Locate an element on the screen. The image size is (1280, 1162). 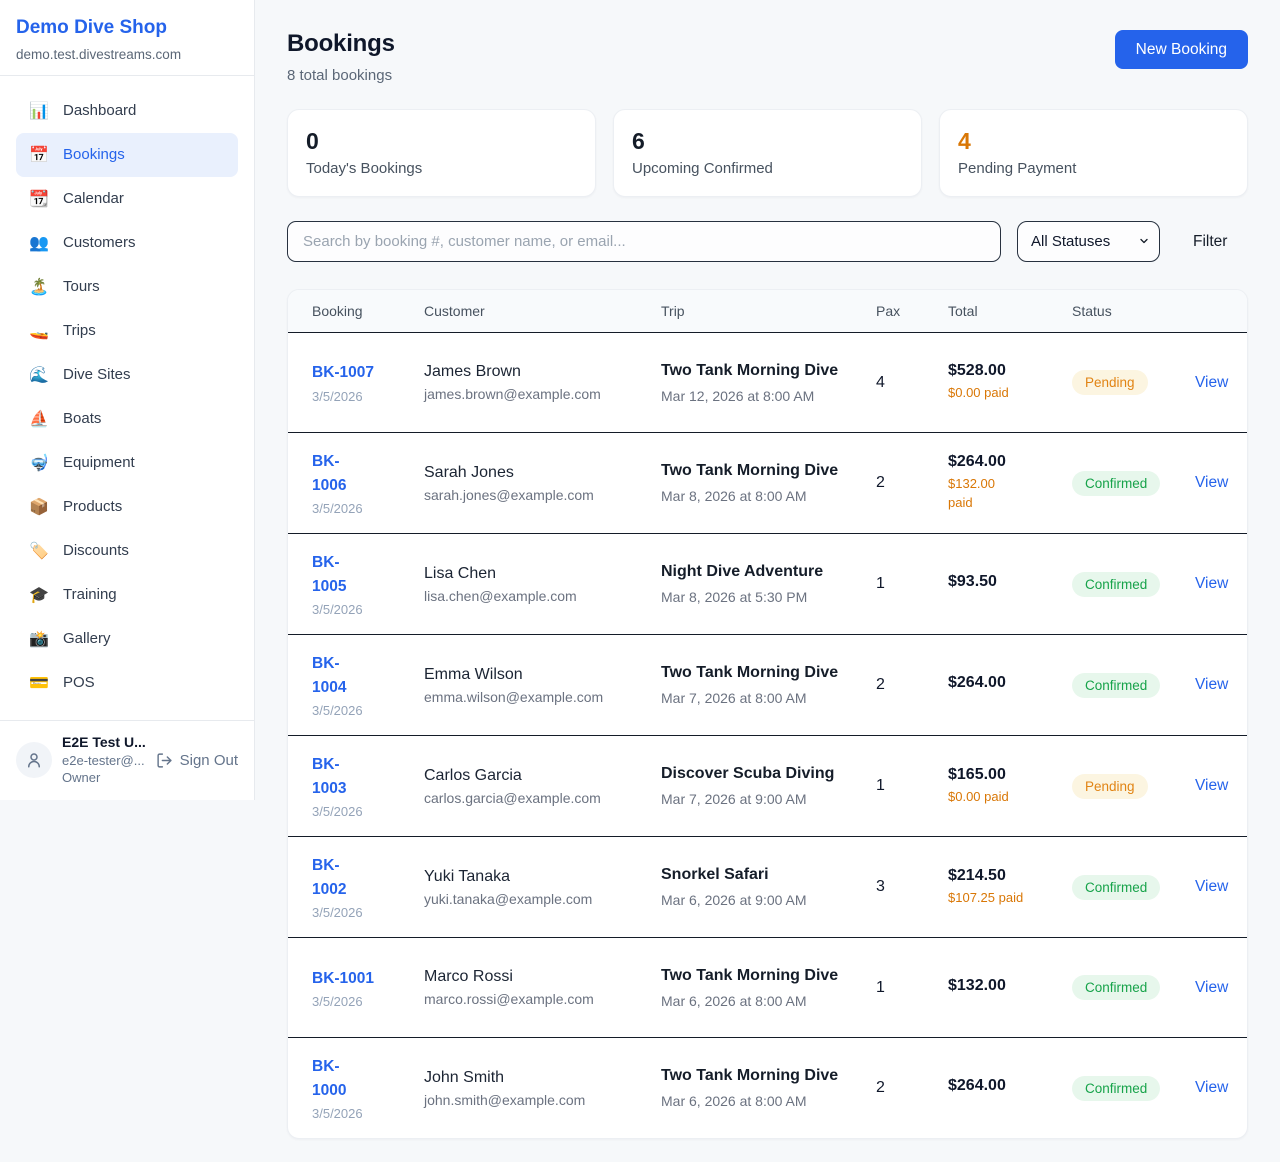
booking-id-link: BK- 1004 is located at coordinates (329, 676).